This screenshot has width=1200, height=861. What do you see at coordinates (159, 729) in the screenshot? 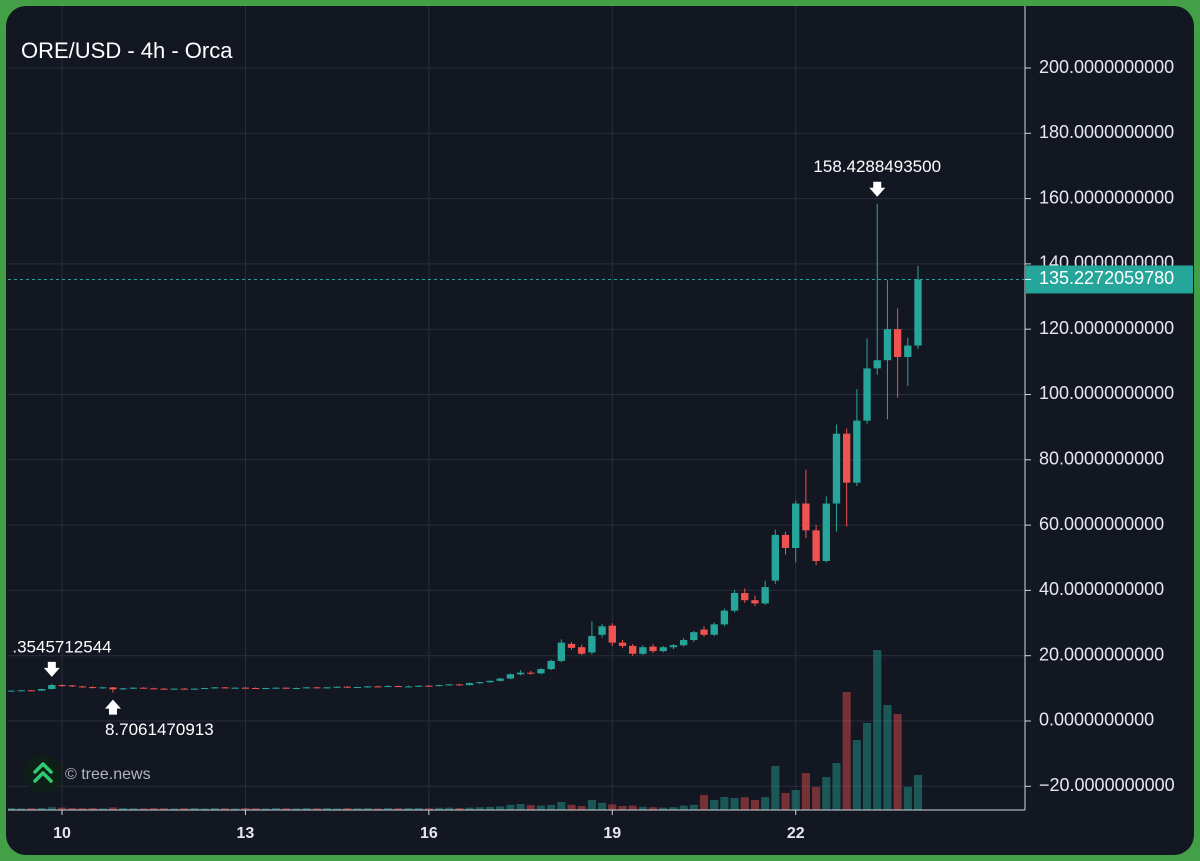
I see `annotation-label: 8.7061470913` at bounding box center [159, 729].